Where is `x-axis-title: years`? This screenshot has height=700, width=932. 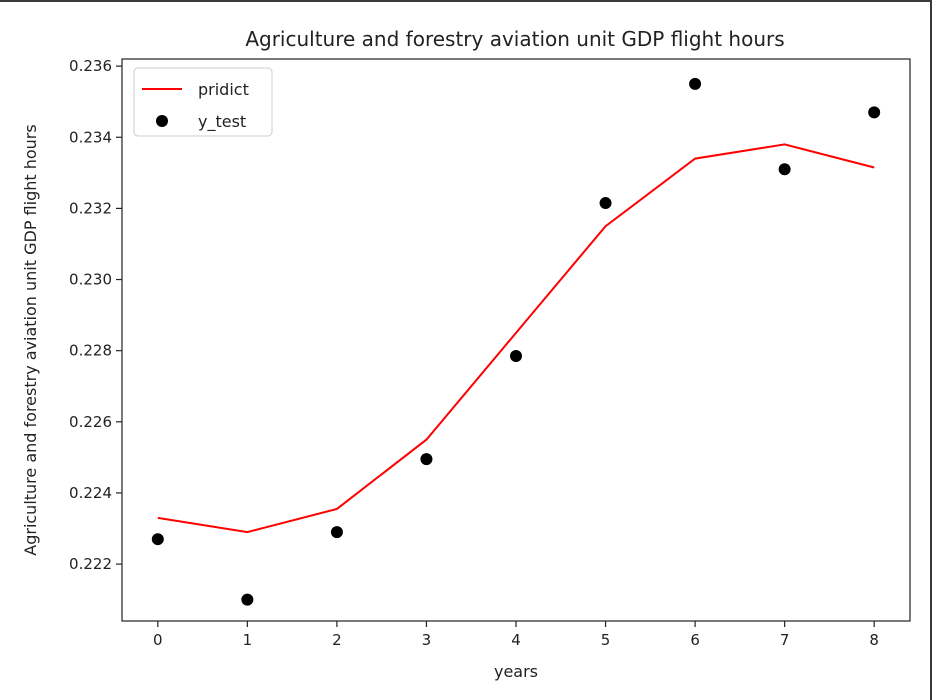
x-axis-title: years is located at coordinates (516, 671).